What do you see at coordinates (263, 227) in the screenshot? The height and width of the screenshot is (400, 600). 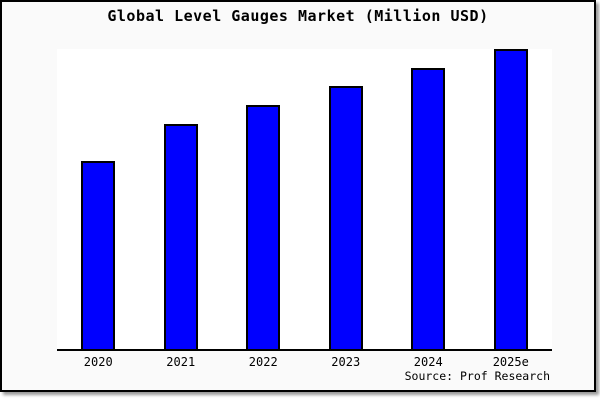 I see `bar-2022` at bounding box center [263, 227].